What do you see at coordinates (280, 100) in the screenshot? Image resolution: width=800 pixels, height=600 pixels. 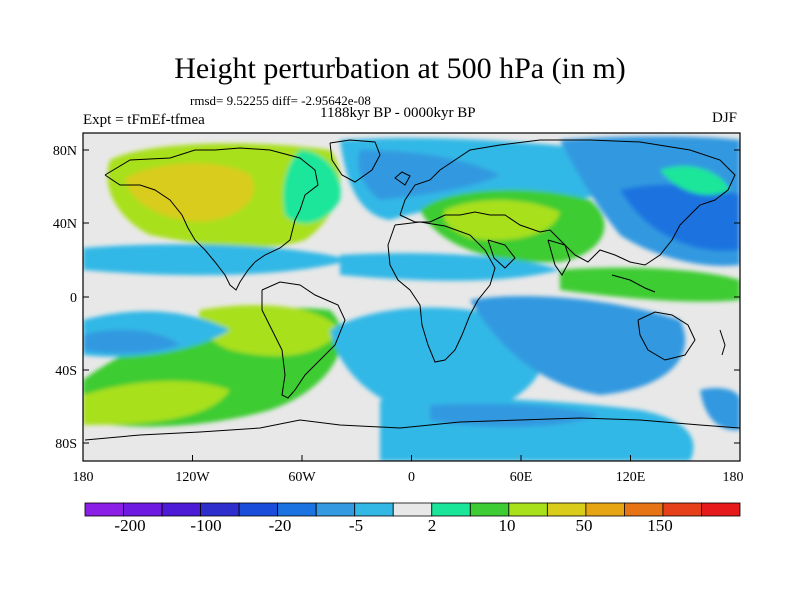 I see `stats-text: rmsd= 9.52255 diff= -2.95642e-08` at bounding box center [280, 100].